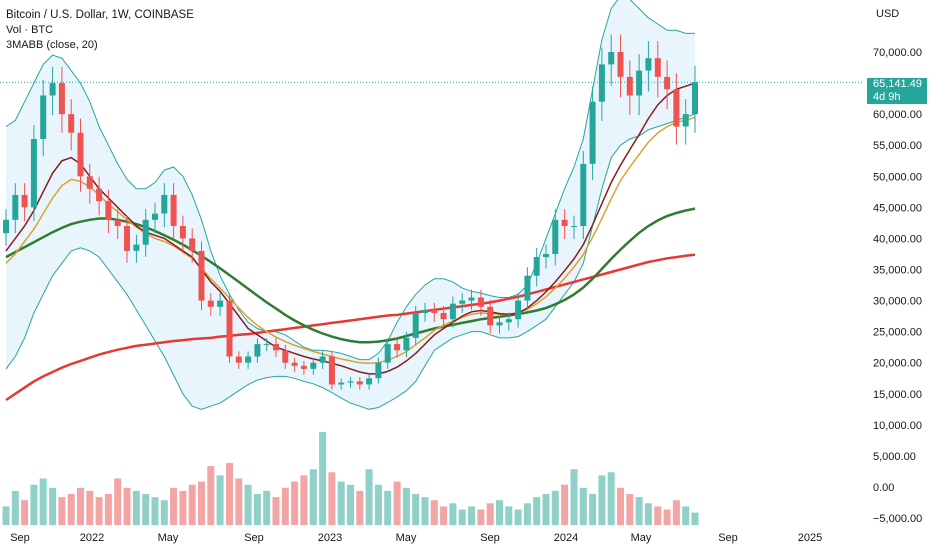  I want to click on volume-bars, so click(350, 478).